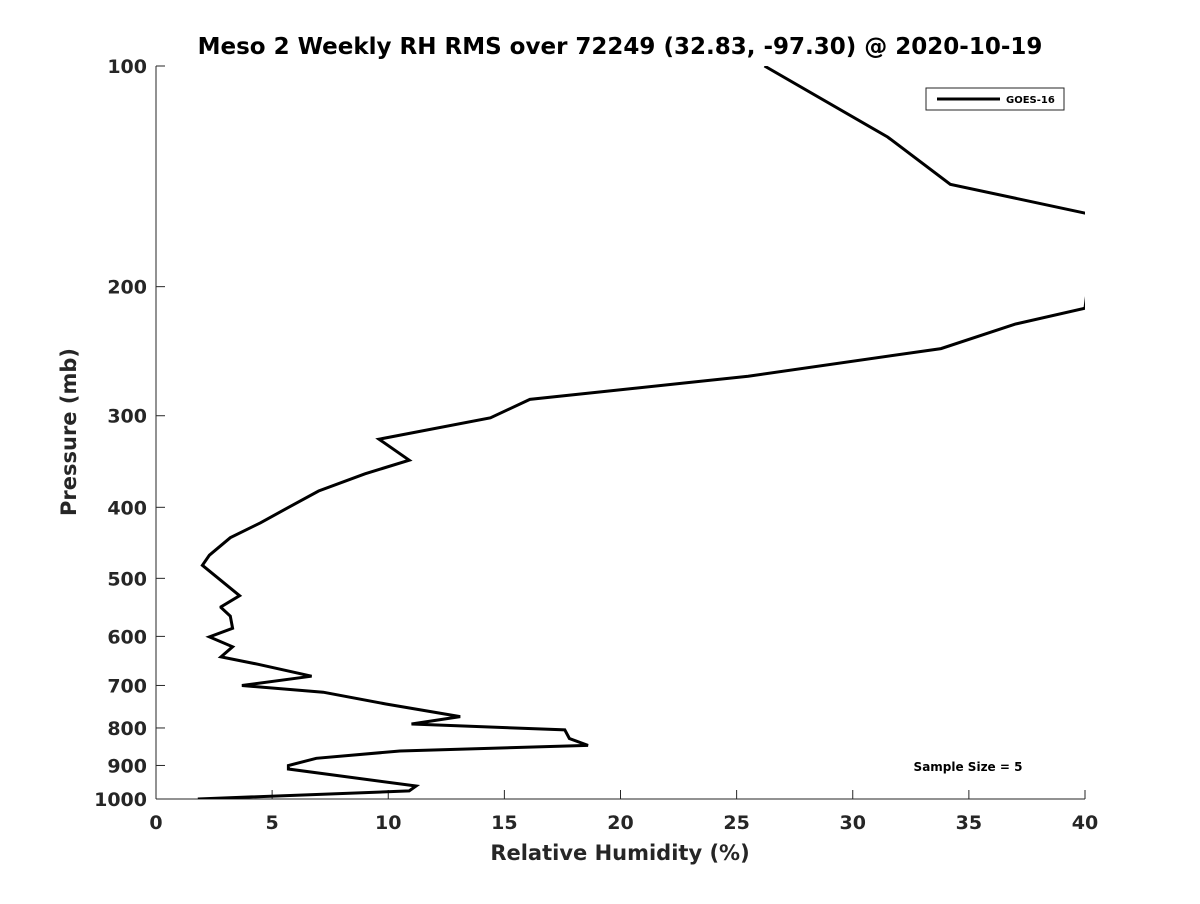 This screenshot has width=1200, height=904. I want to click on x-tick-label: 10, so click(388, 823).